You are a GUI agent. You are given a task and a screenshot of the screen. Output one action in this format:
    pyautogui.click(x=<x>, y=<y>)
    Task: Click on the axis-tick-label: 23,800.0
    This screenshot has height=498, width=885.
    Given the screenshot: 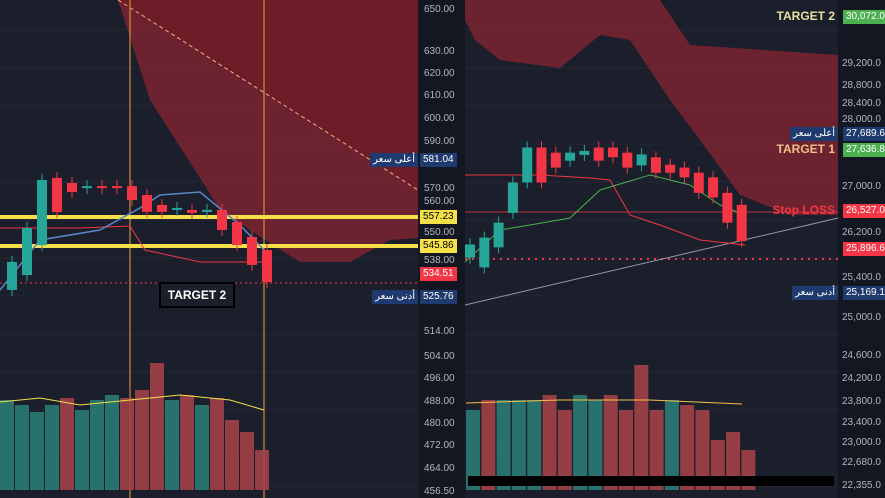 What is the action you would take?
    pyautogui.click(x=861, y=401)
    